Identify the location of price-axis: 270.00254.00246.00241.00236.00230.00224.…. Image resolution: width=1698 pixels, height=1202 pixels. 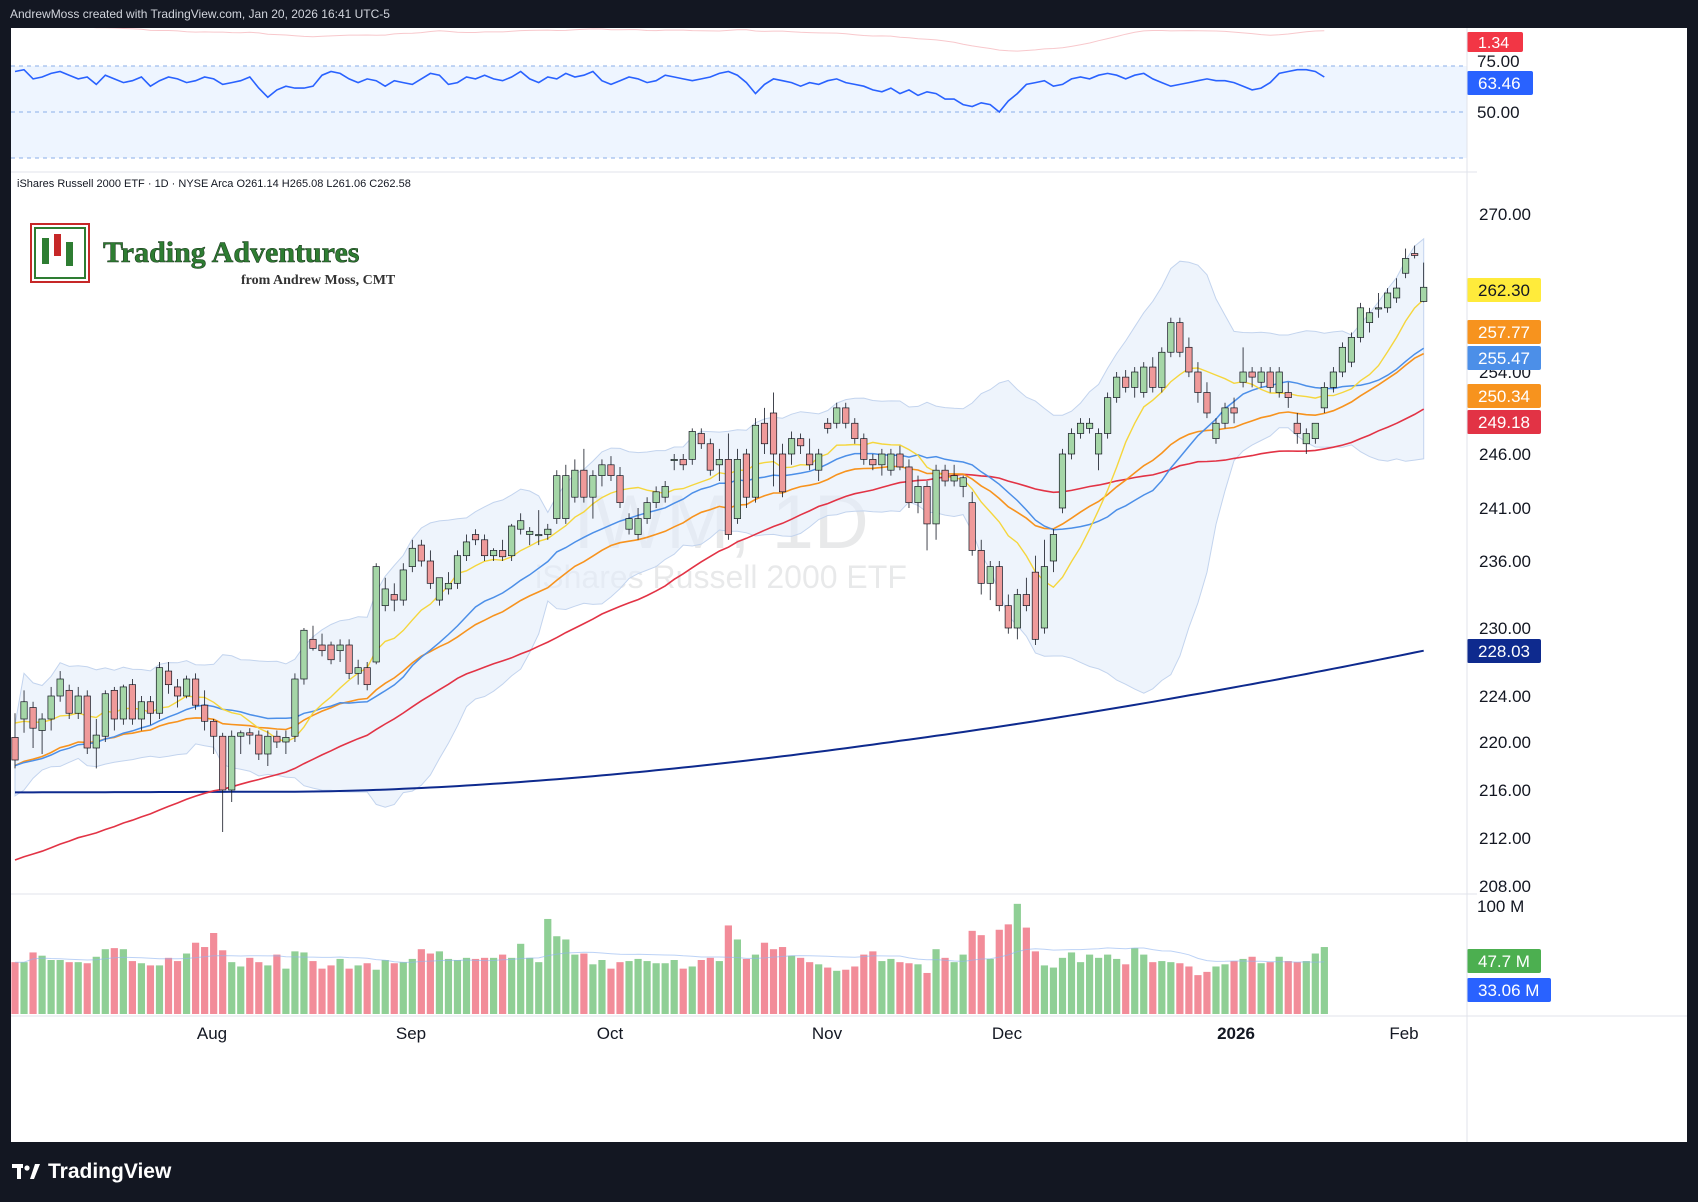
(1505, 550).